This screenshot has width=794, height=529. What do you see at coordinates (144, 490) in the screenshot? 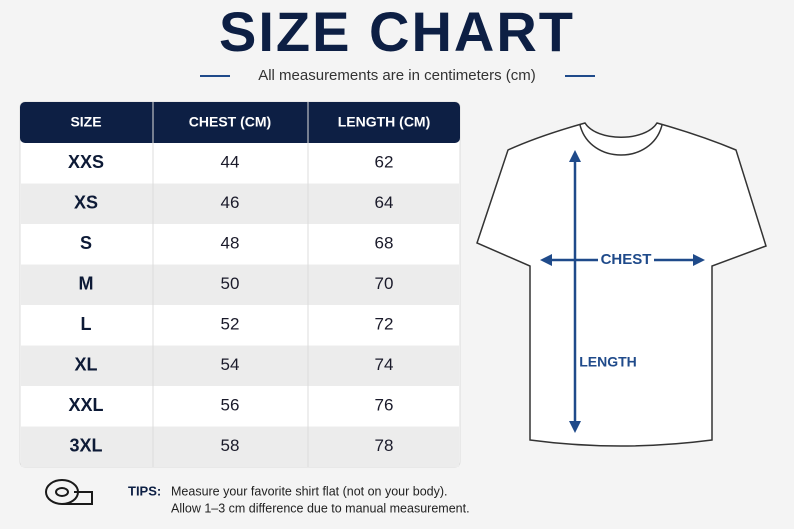
I see `tips-label: TIPS:` at bounding box center [144, 490].